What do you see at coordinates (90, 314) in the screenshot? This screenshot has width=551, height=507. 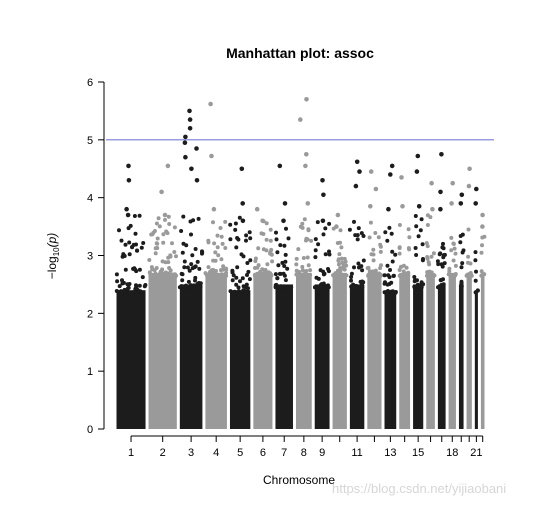 I see `y-tick-label: 2` at bounding box center [90, 314].